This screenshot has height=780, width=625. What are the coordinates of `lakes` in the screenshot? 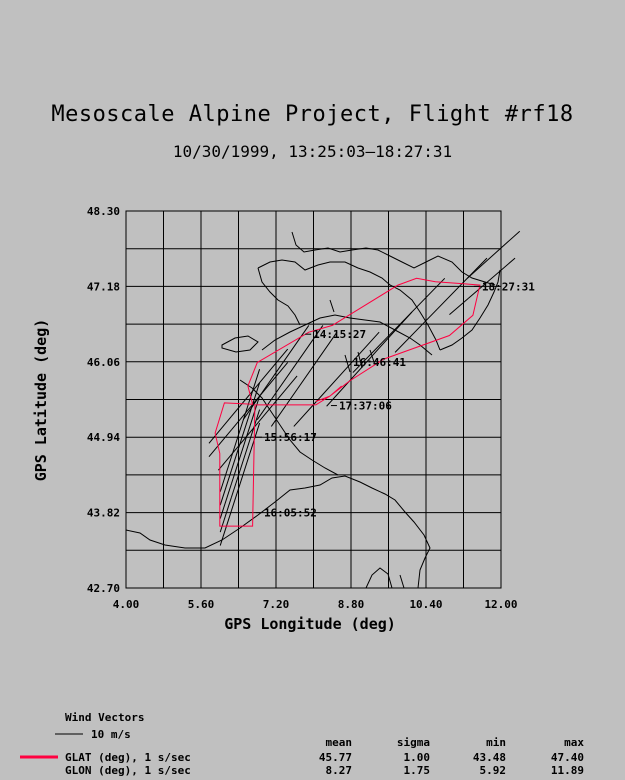 It's located at (298, 336).